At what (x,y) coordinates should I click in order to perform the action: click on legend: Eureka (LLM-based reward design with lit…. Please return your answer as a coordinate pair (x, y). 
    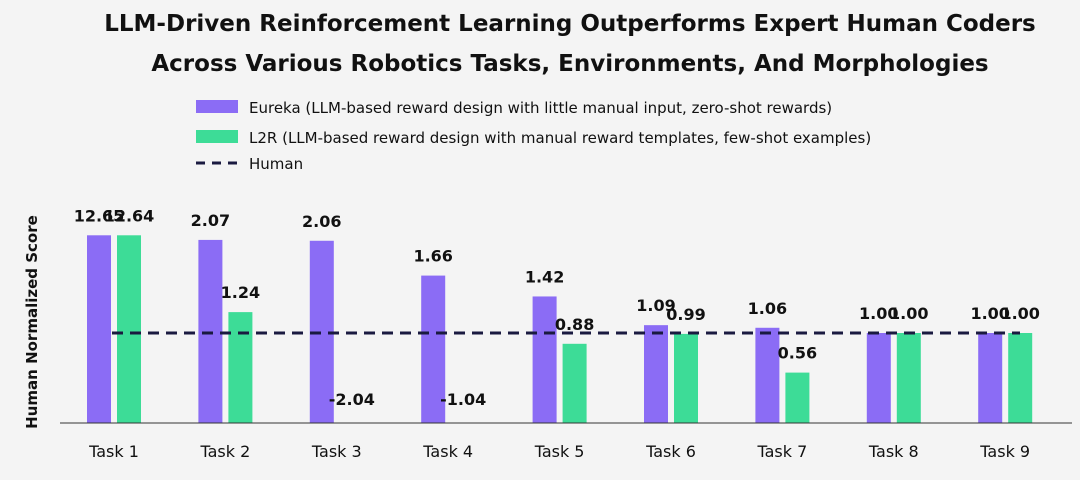
    Looking at the image, I should click on (533, 136).